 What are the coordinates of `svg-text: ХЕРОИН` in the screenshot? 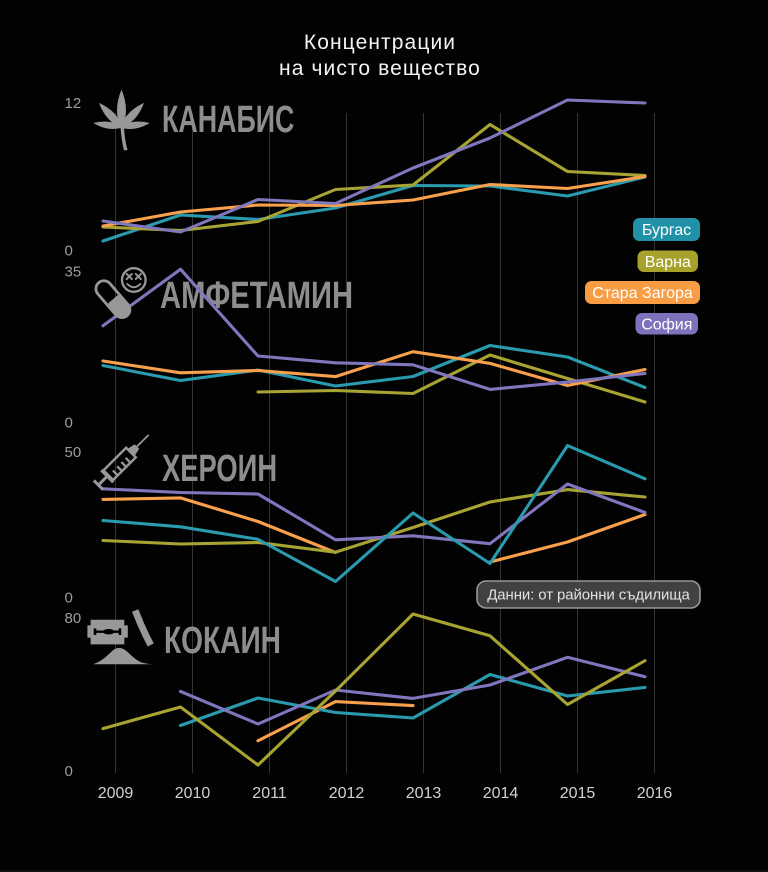 It's located at (219, 469).